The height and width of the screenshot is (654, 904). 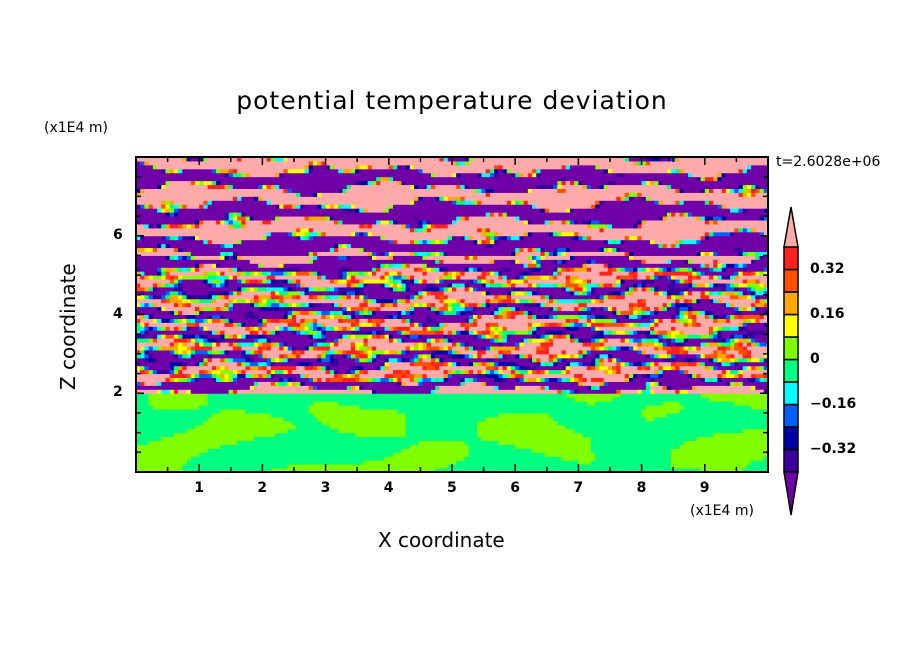 What do you see at coordinates (791, 393) in the screenshot?
I see `colorbar-segment` at bounding box center [791, 393].